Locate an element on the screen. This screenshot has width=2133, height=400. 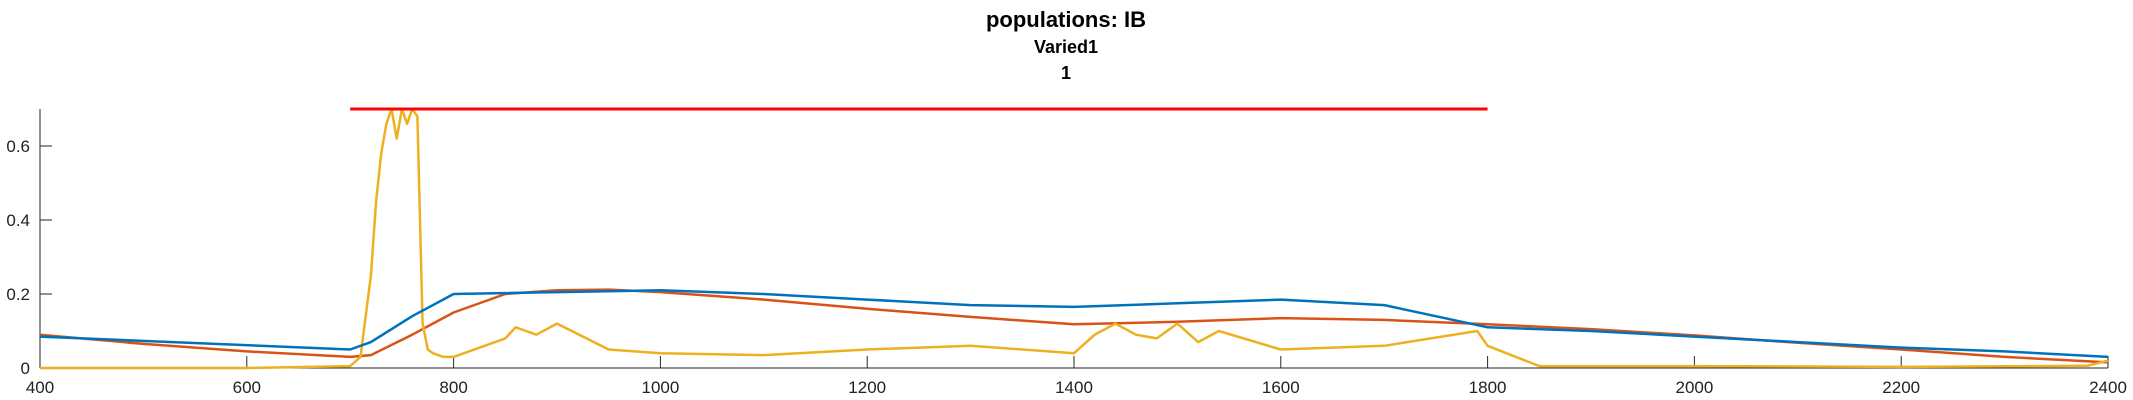
y-tick-label: 0.2 is located at coordinates (18, 294).